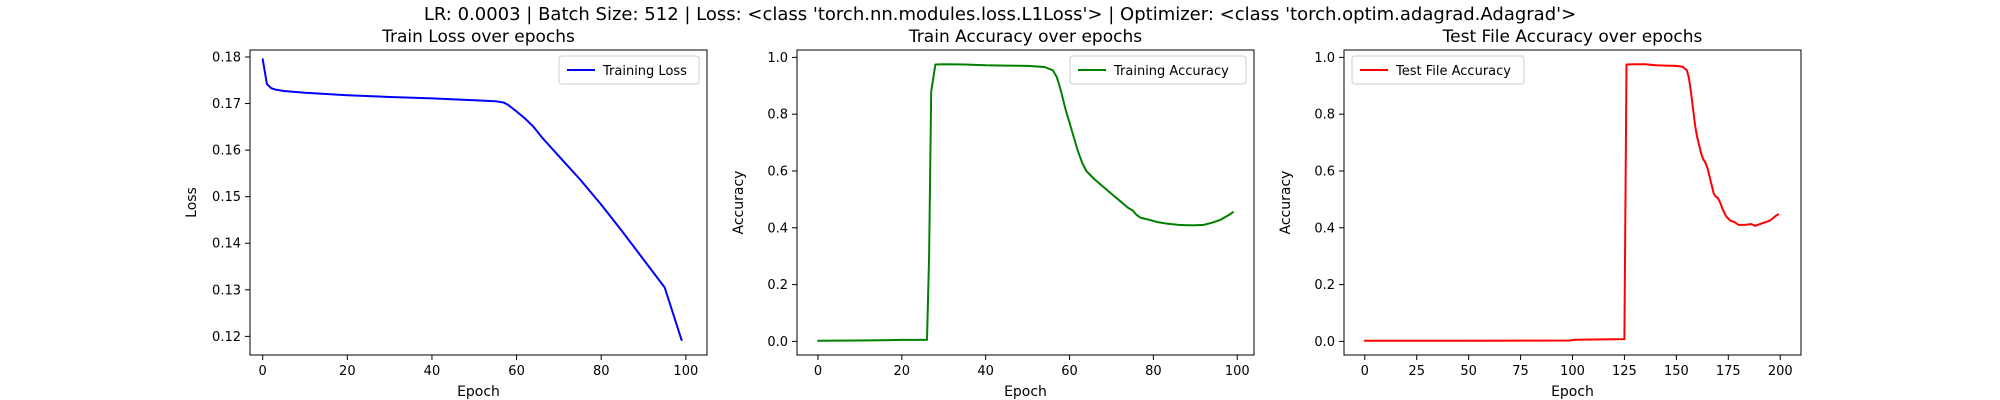  I want to click on legend: Training Loss, so click(629, 70).